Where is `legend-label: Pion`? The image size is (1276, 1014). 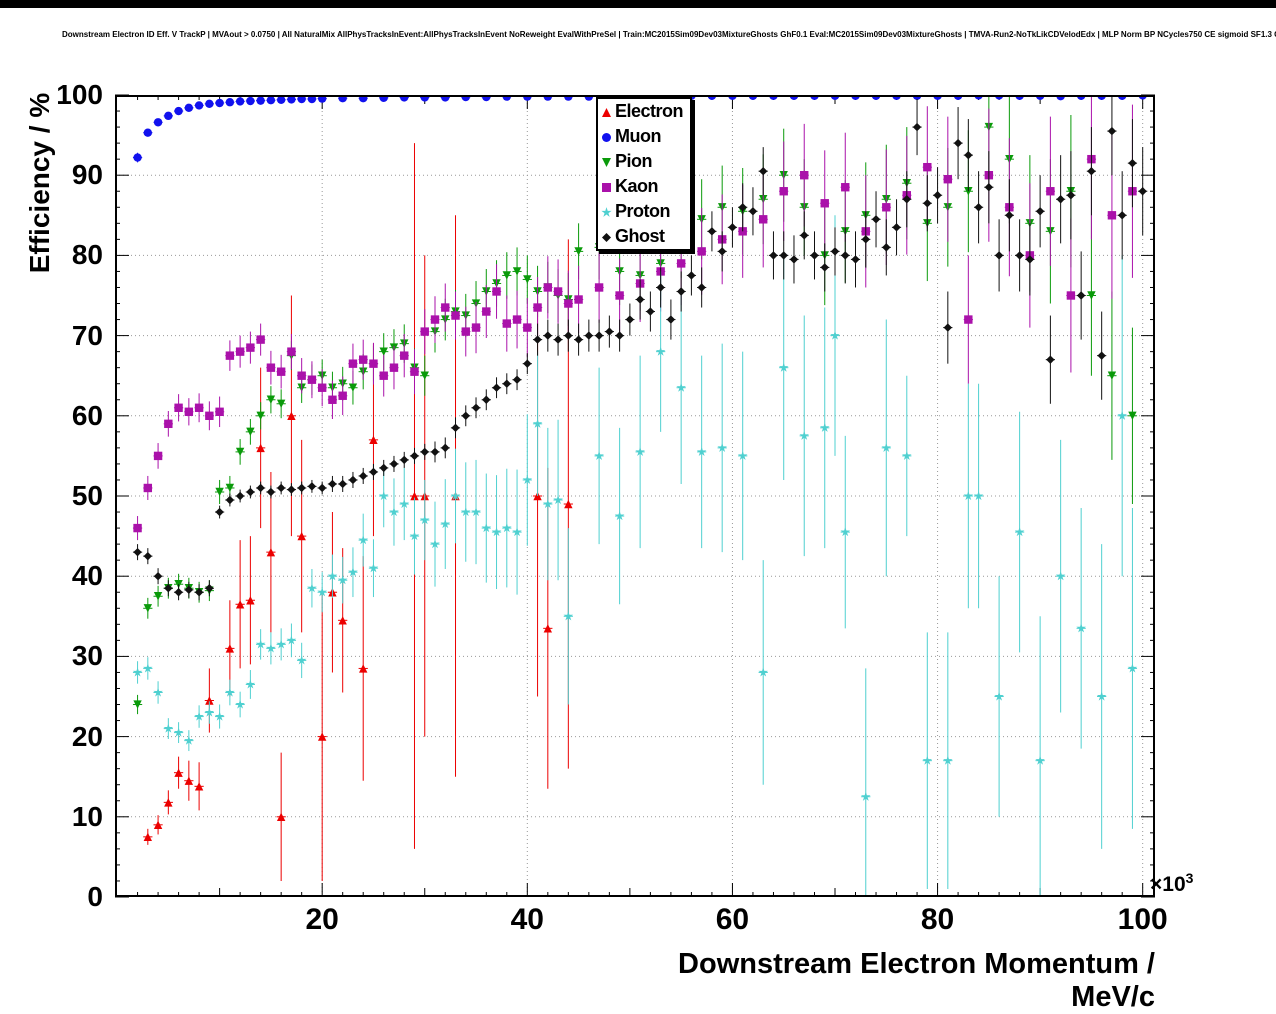
legend-label: Pion is located at coordinates (634, 161).